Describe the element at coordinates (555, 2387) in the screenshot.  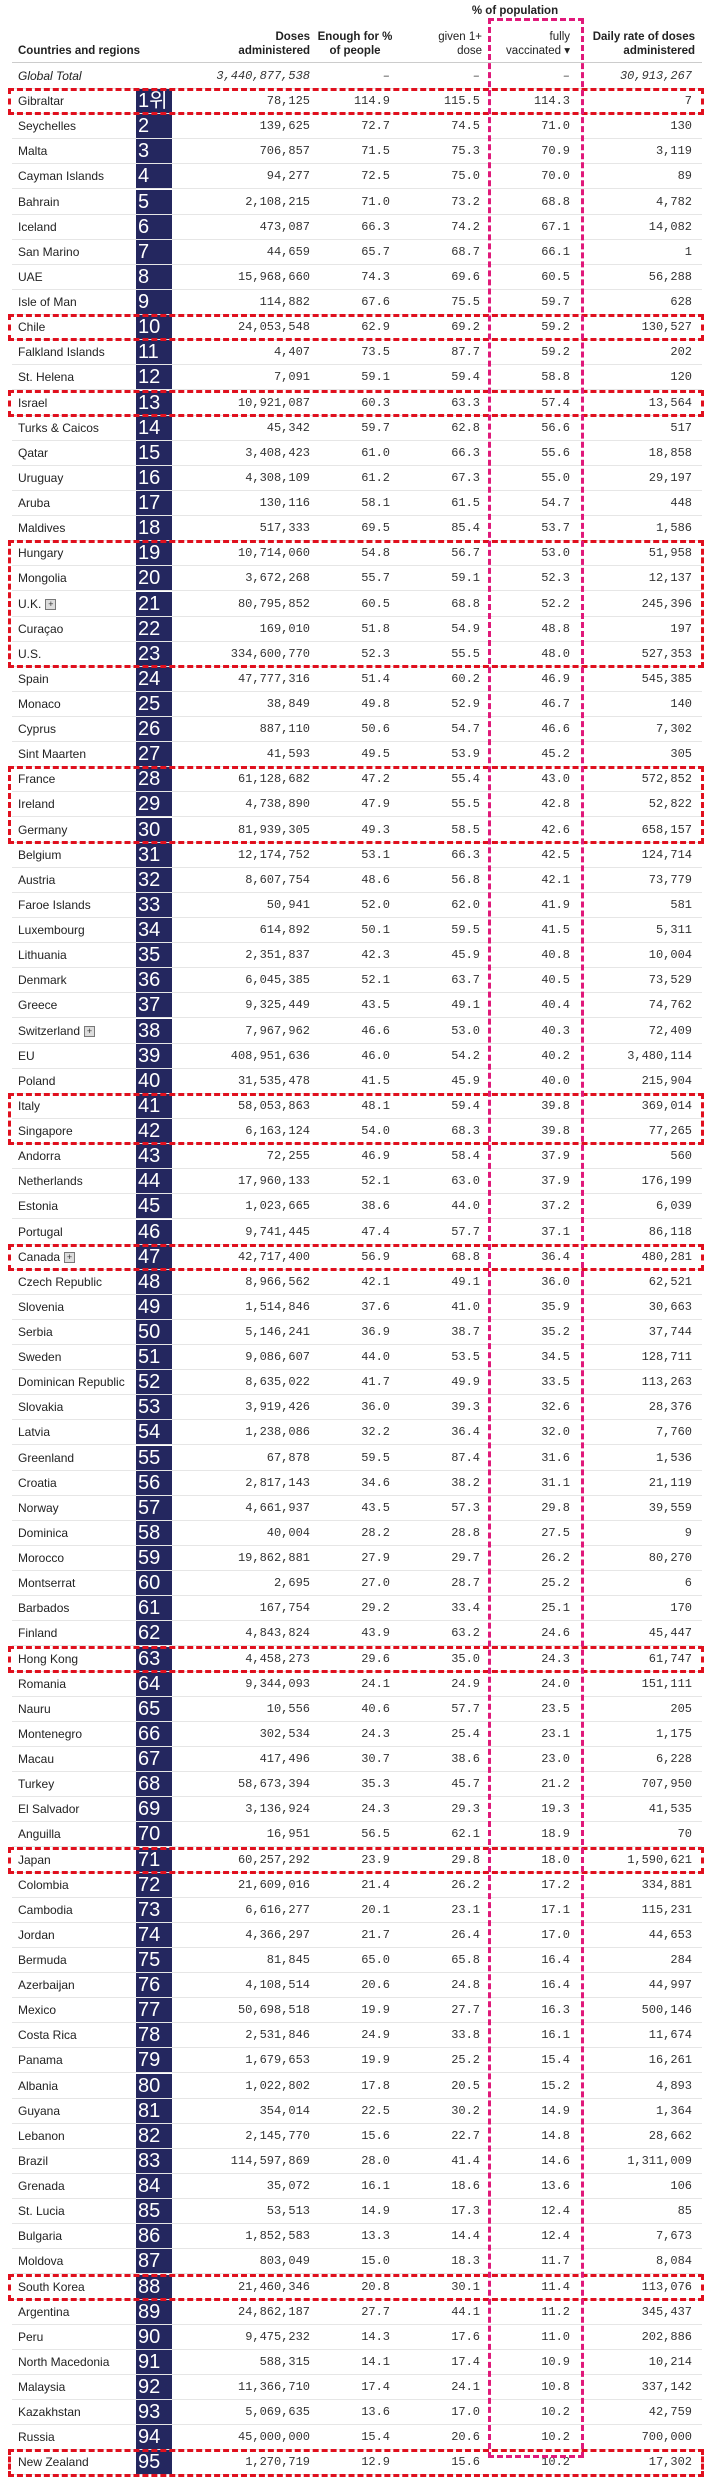
I see `cell-fully: 10.8` at that location.